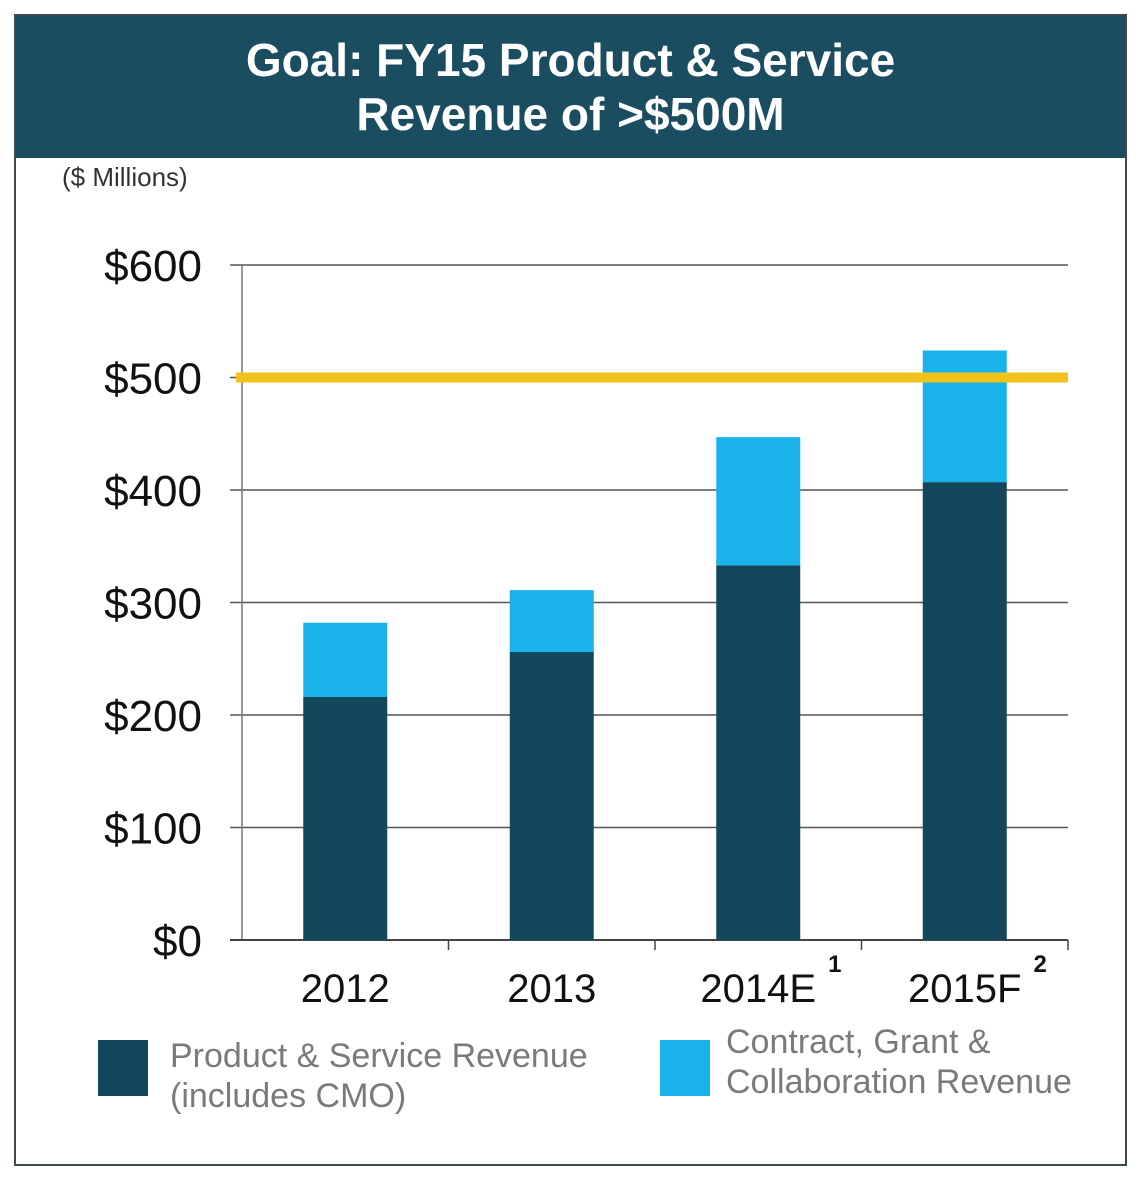  Describe the element at coordinates (964, 711) in the screenshot. I see `bar-2015F-product-service` at that location.